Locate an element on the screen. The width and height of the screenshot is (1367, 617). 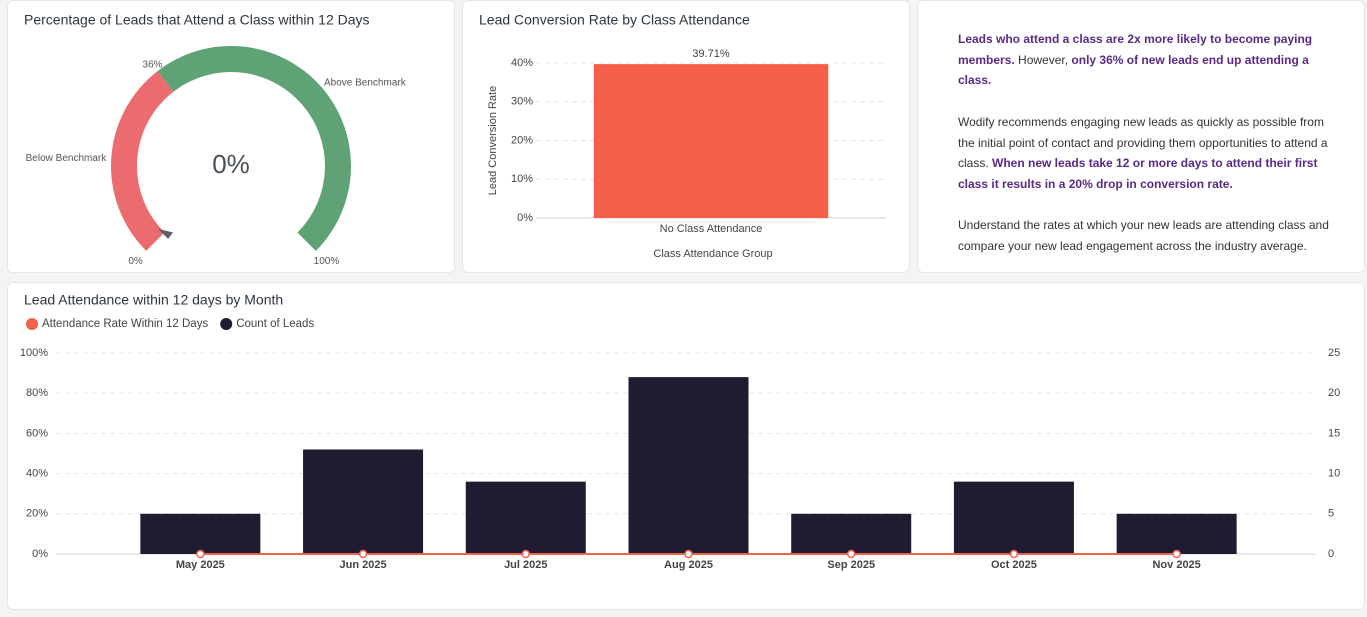
band-label: Above Benchmark is located at coordinates (365, 82).